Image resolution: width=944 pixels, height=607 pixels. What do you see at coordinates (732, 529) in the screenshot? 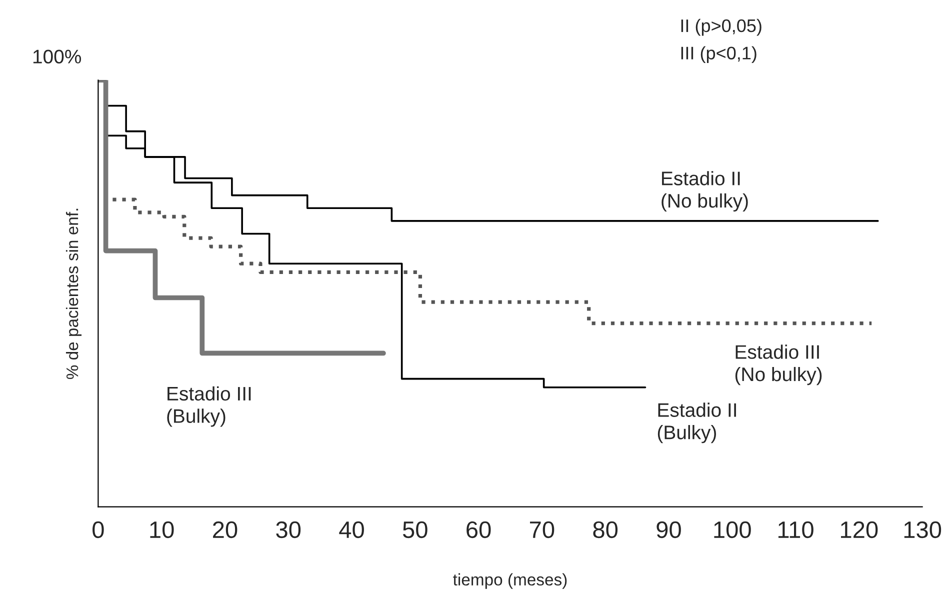
I see `x-tick-label: 100` at bounding box center [732, 529].